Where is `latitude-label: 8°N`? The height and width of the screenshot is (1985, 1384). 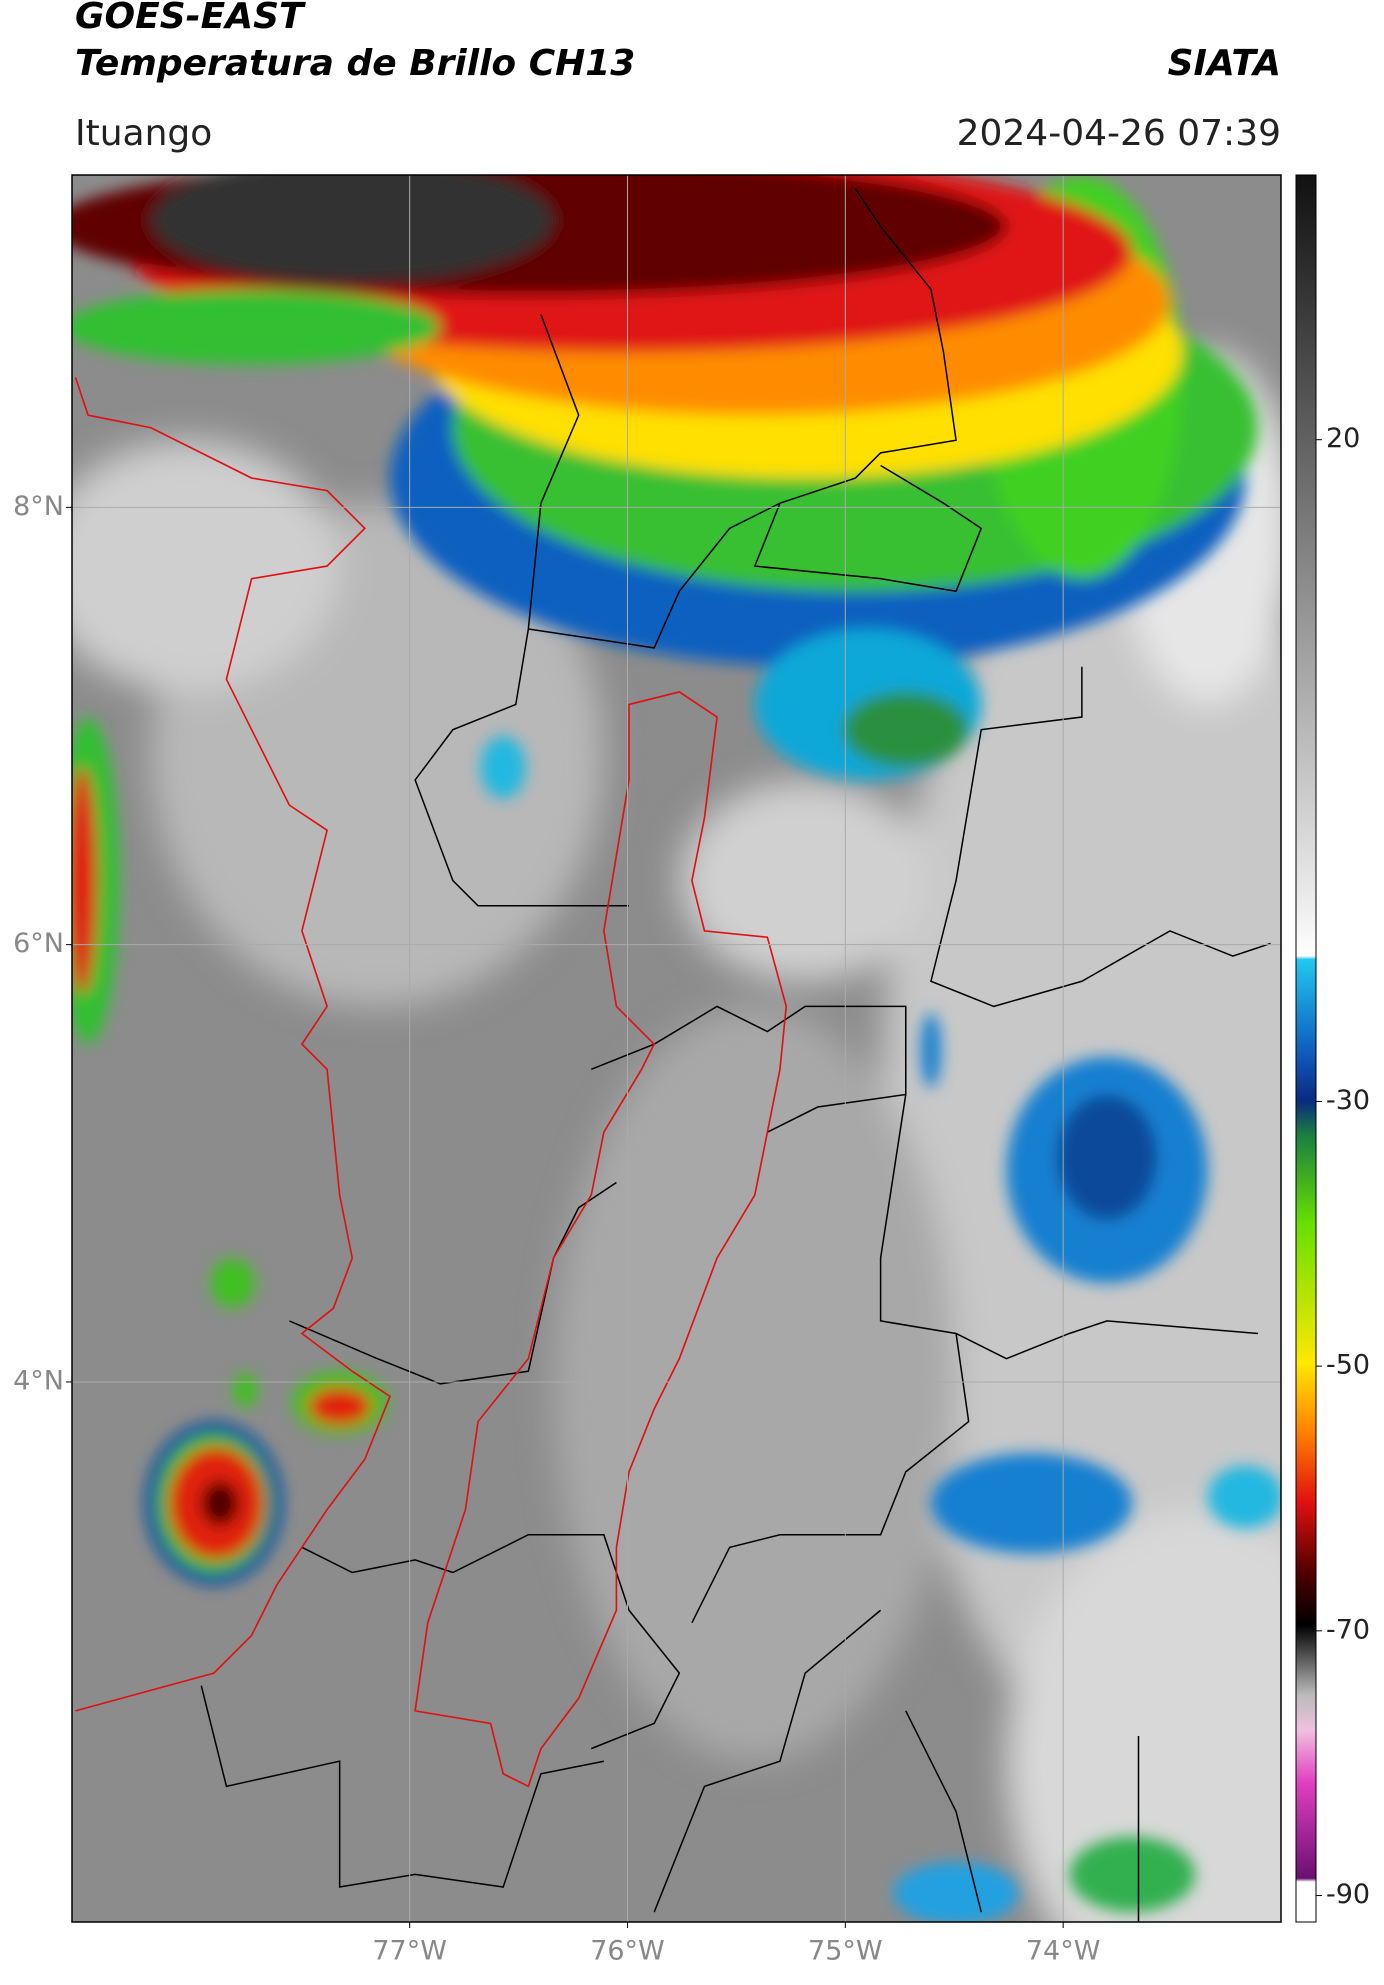
latitude-label: 8°N is located at coordinates (38, 506).